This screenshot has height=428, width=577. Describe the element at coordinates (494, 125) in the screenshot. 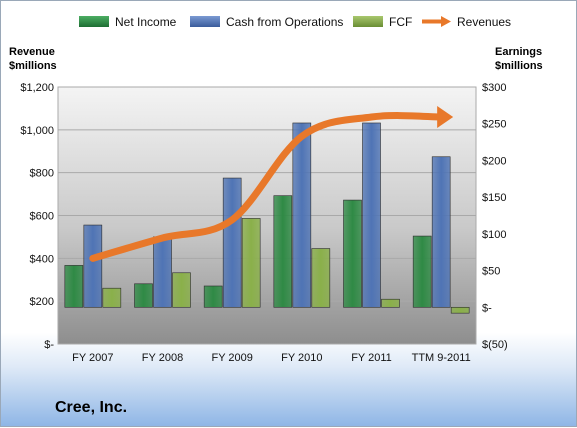

I see `right-axis-tick-label: $250` at that location.